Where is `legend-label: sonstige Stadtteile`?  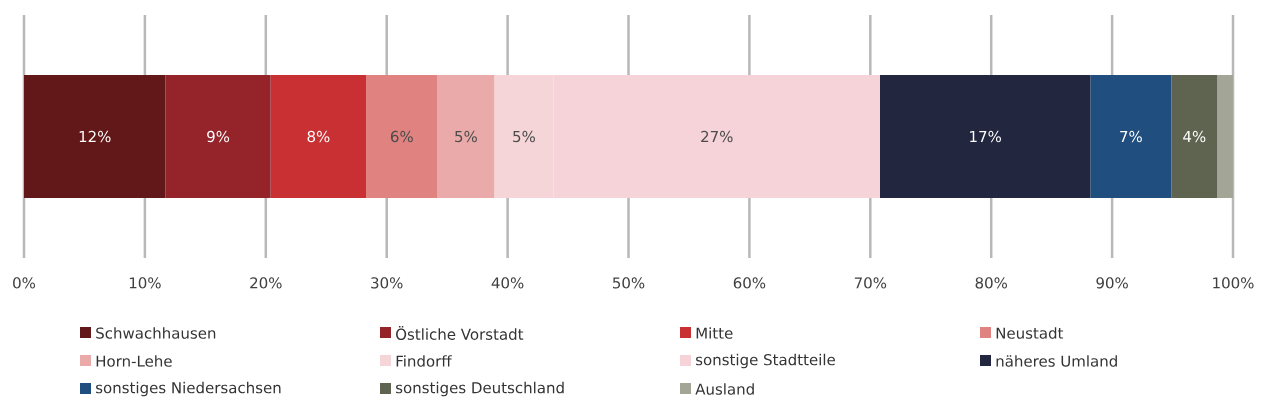 legend-label: sonstige Stadtteile is located at coordinates (765, 361).